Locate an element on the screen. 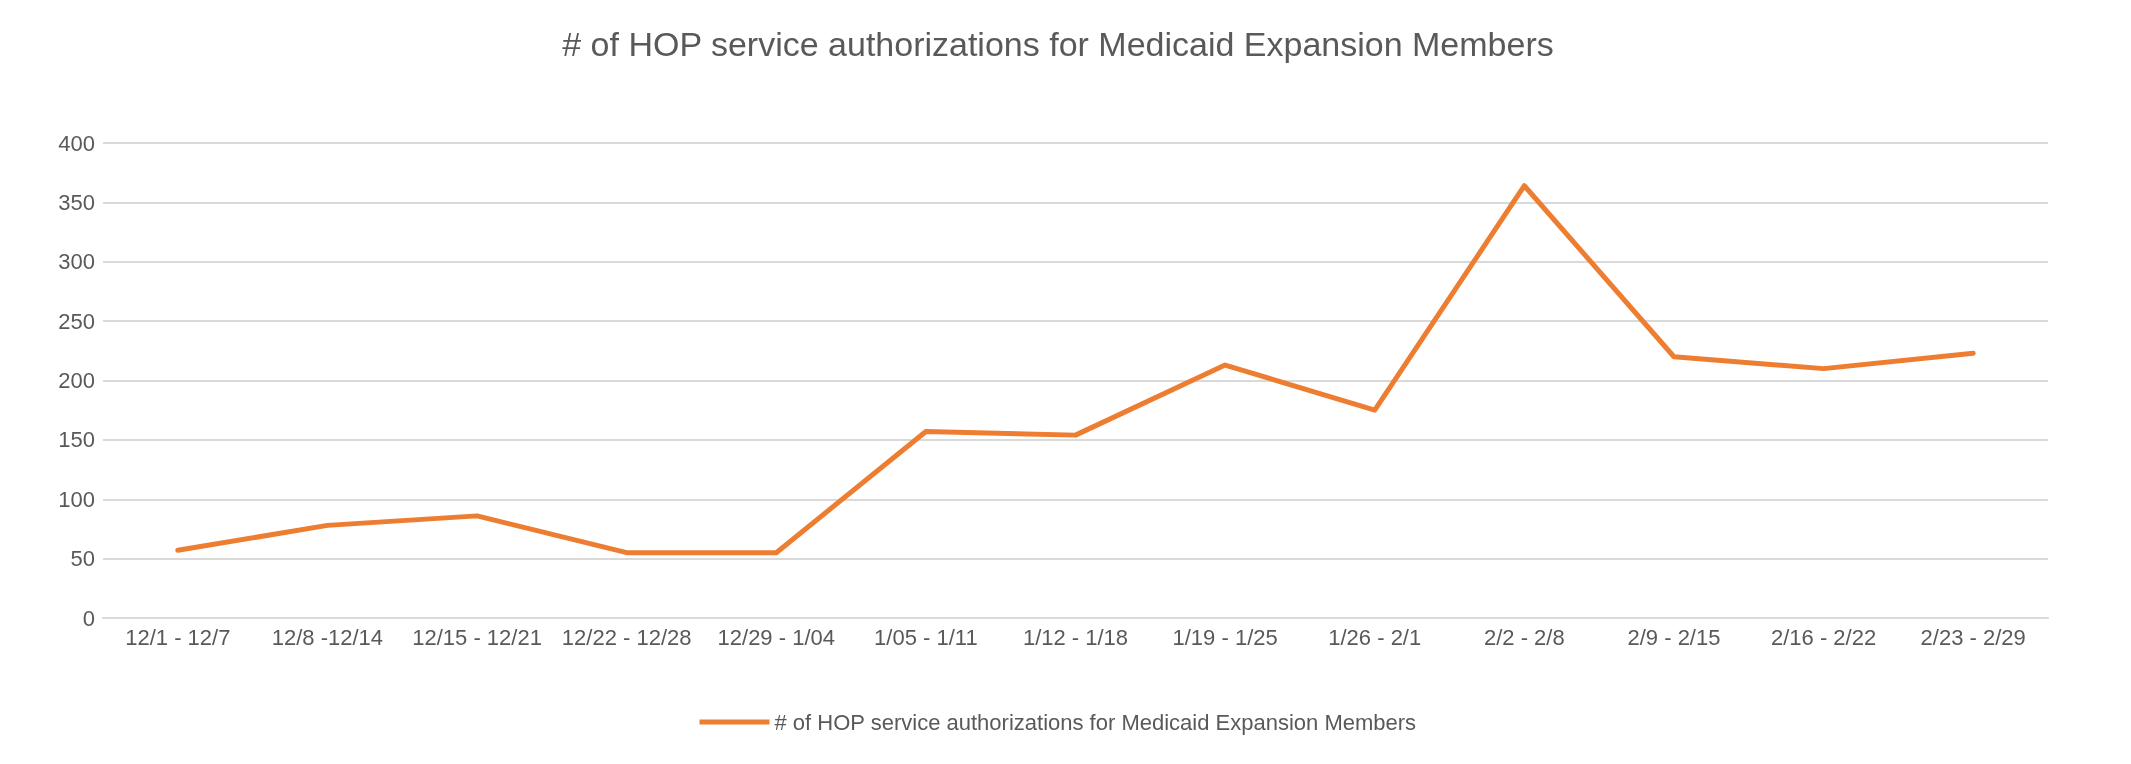  x-tick-label: 1/05 - 1/11 is located at coordinates (926, 637).